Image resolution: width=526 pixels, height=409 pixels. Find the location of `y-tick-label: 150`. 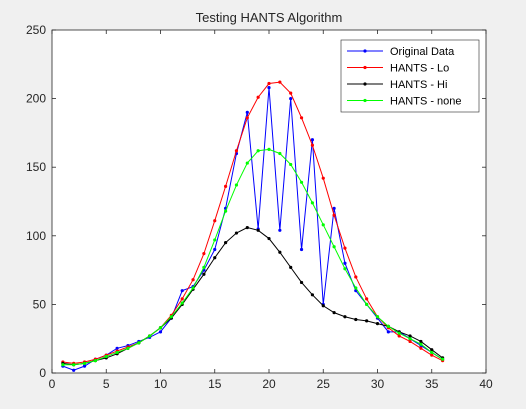

y-tick-label: 150 is located at coordinates (36, 167).